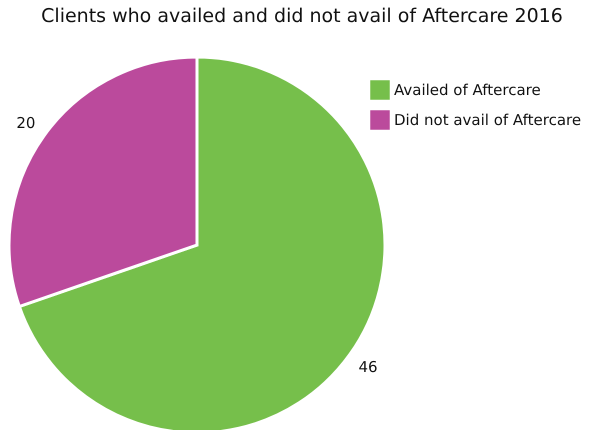  What do you see at coordinates (467, 90) in the screenshot?
I see `legend-label: Availed of Aftercare` at bounding box center [467, 90].